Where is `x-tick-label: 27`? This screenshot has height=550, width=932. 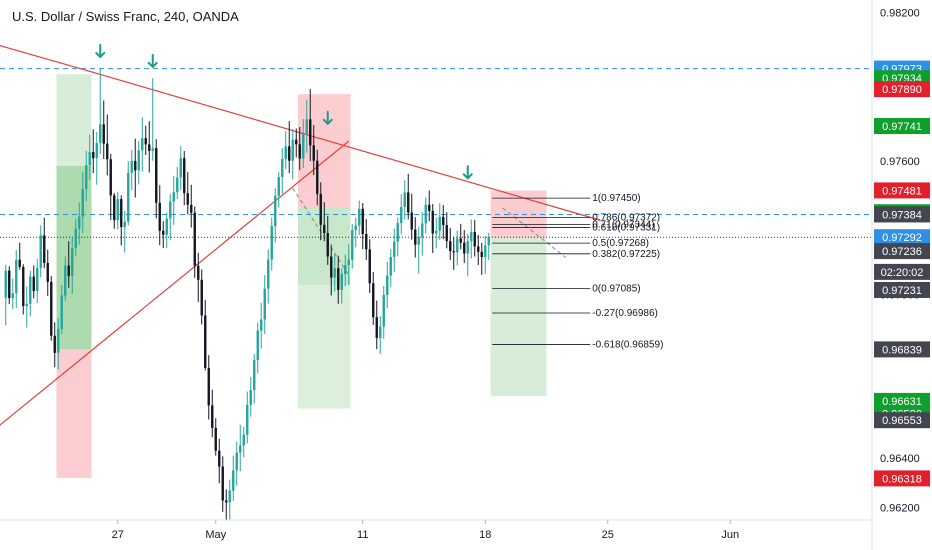 x-tick-label: 27 is located at coordinates (118, 535).